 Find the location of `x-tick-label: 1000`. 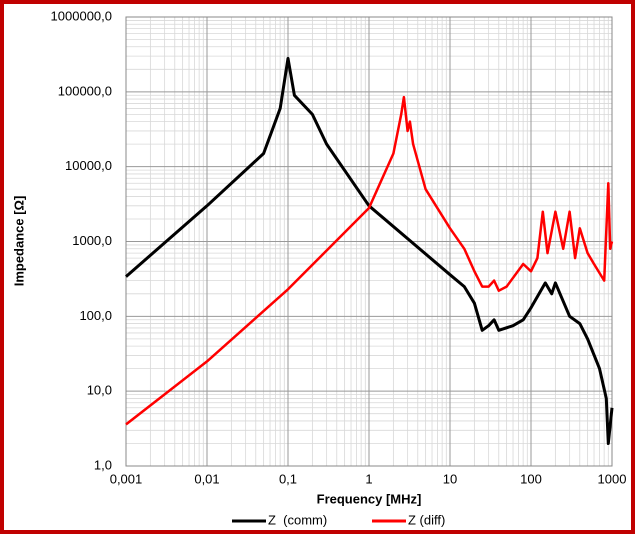

x-tick-label: 1000 is located at coordinates (612, 478).